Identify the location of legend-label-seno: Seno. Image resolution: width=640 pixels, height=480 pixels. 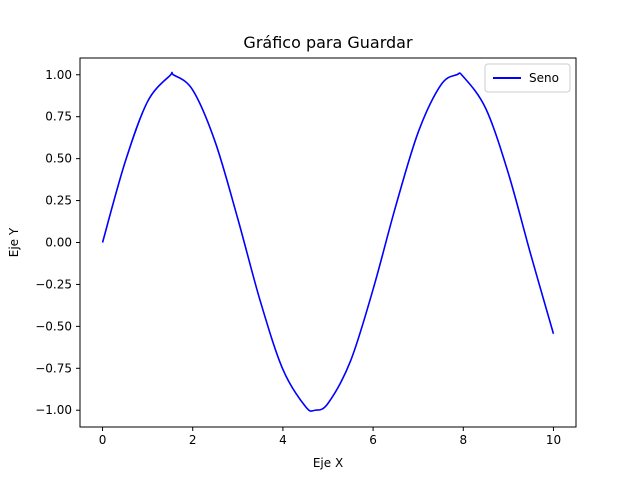
(544, 78).